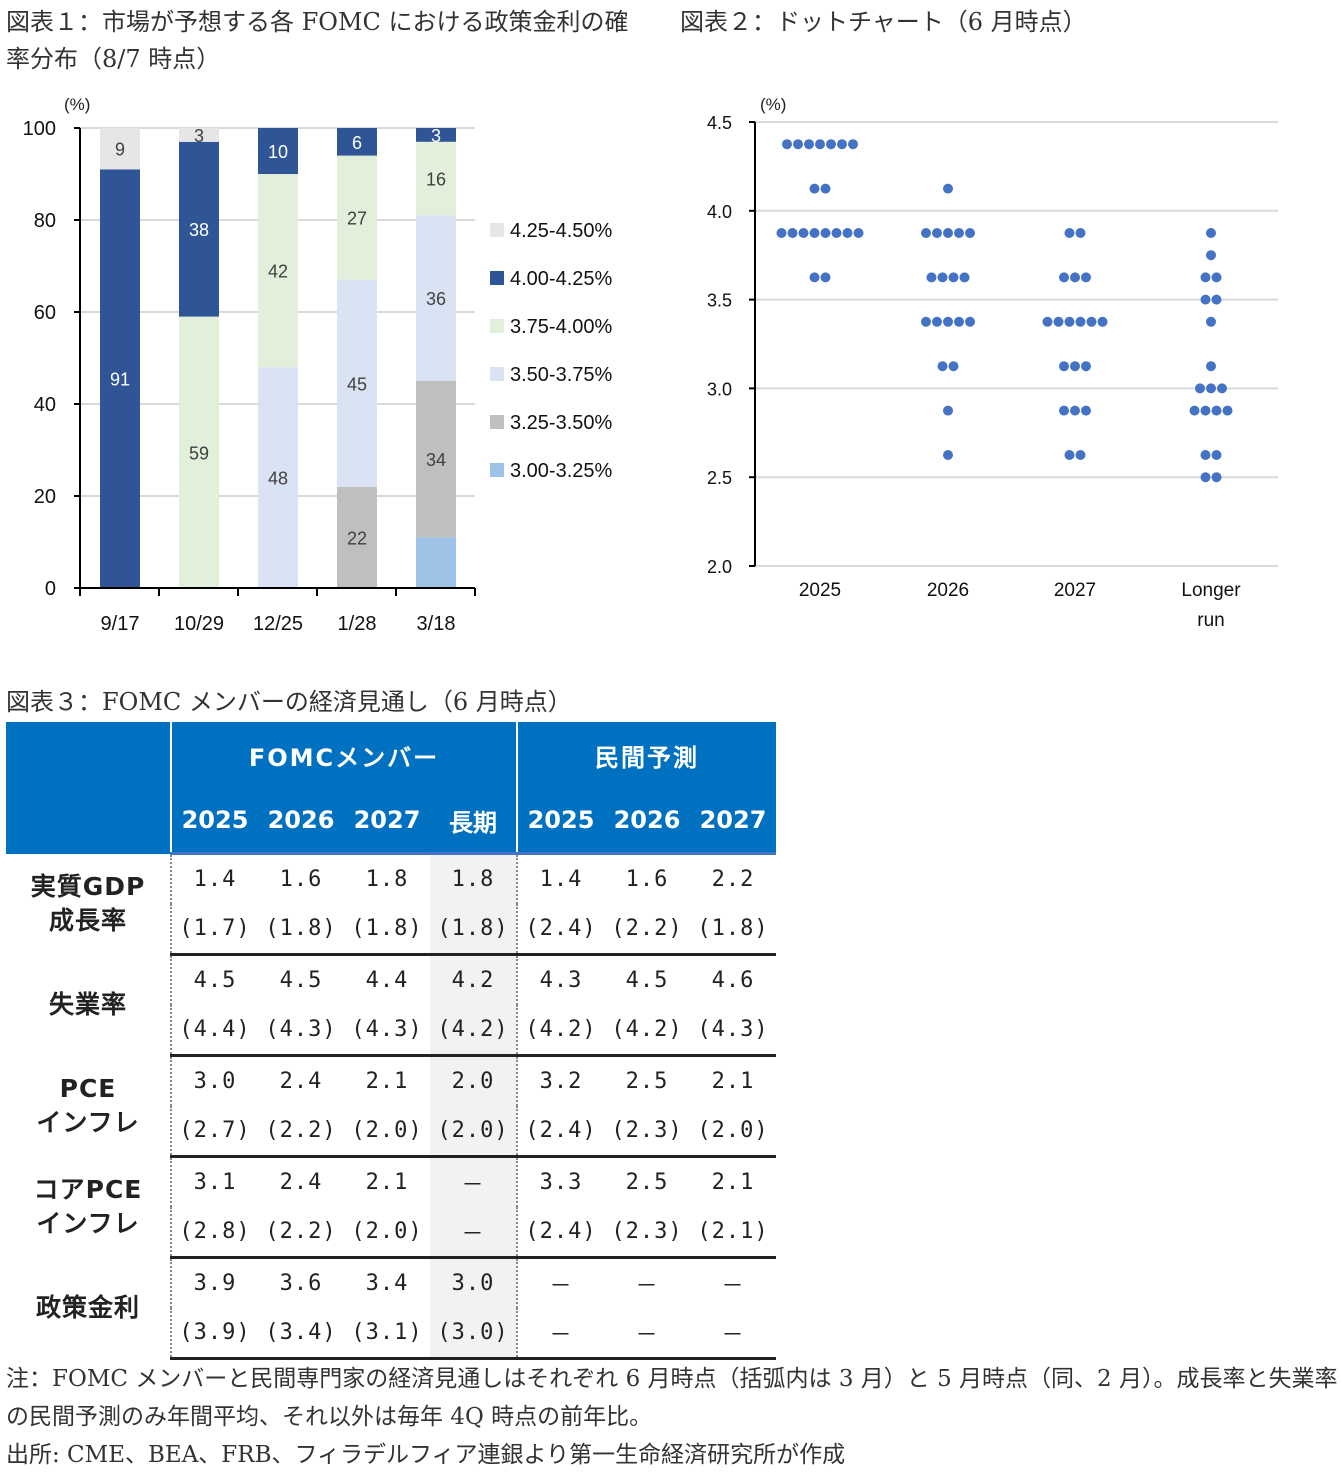  What do you see at coordinates (561, 1081) in the screenshot?
I see `projection-value: 3.2` at bounding box center [561, 1081].